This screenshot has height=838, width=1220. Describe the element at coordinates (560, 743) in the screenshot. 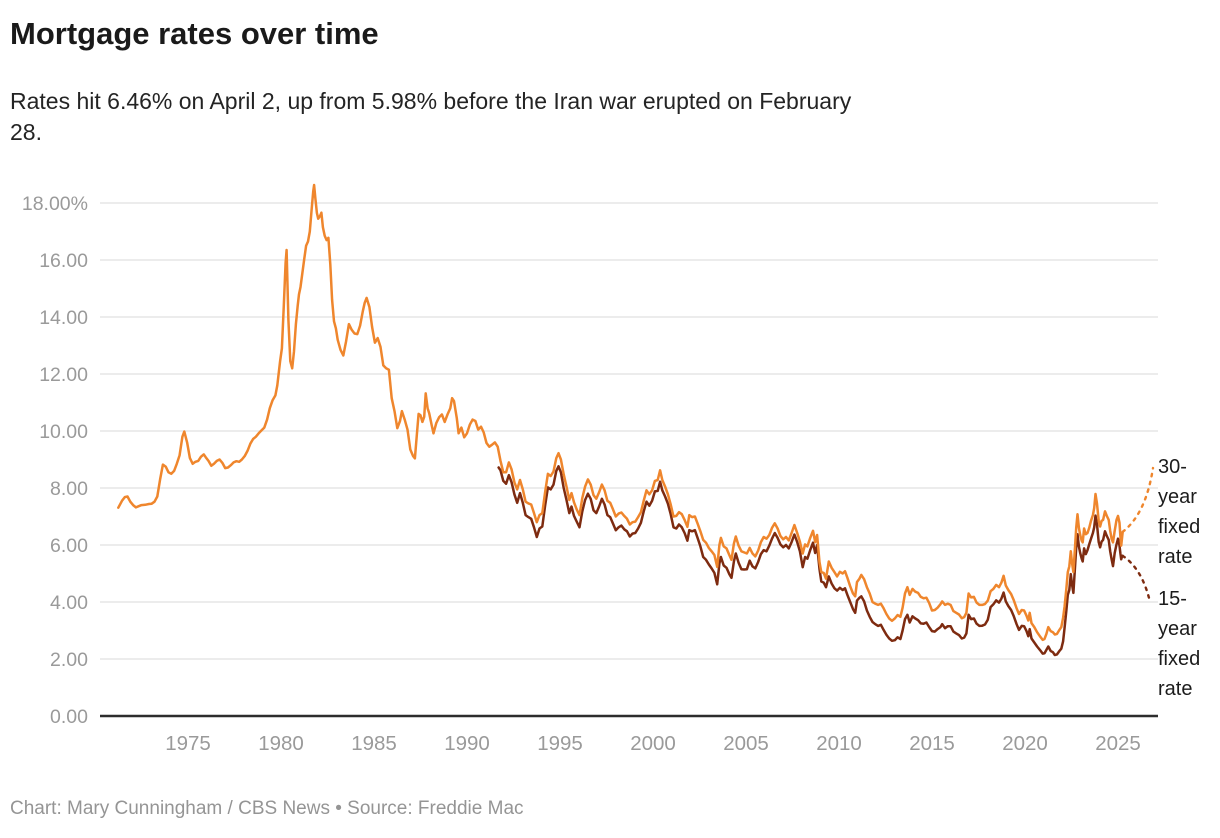

I see `x-axis-tick-label: 1995` at that location.